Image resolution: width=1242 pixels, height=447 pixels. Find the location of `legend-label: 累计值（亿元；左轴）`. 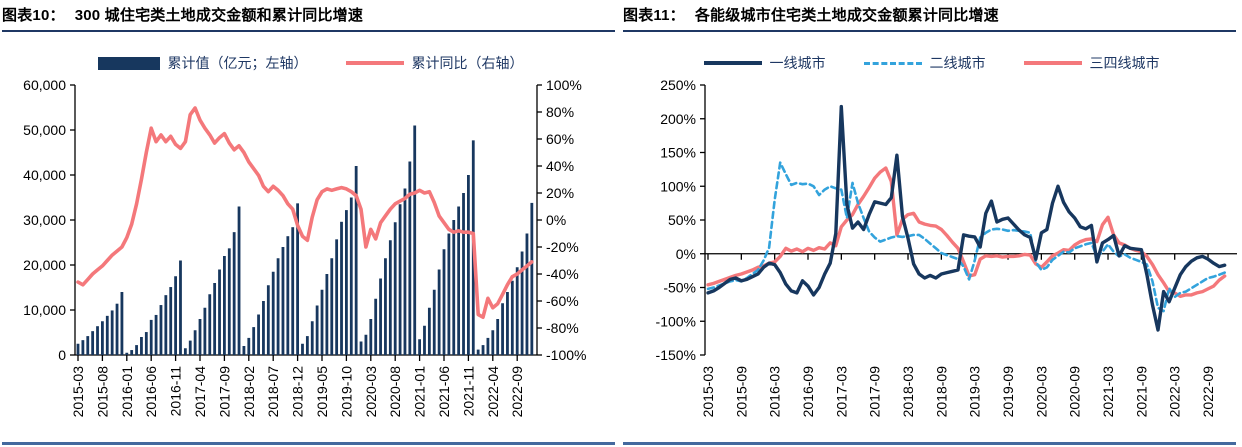

legend-label: 累计值（亿元；左轴） is located at coordinates (237, 63).